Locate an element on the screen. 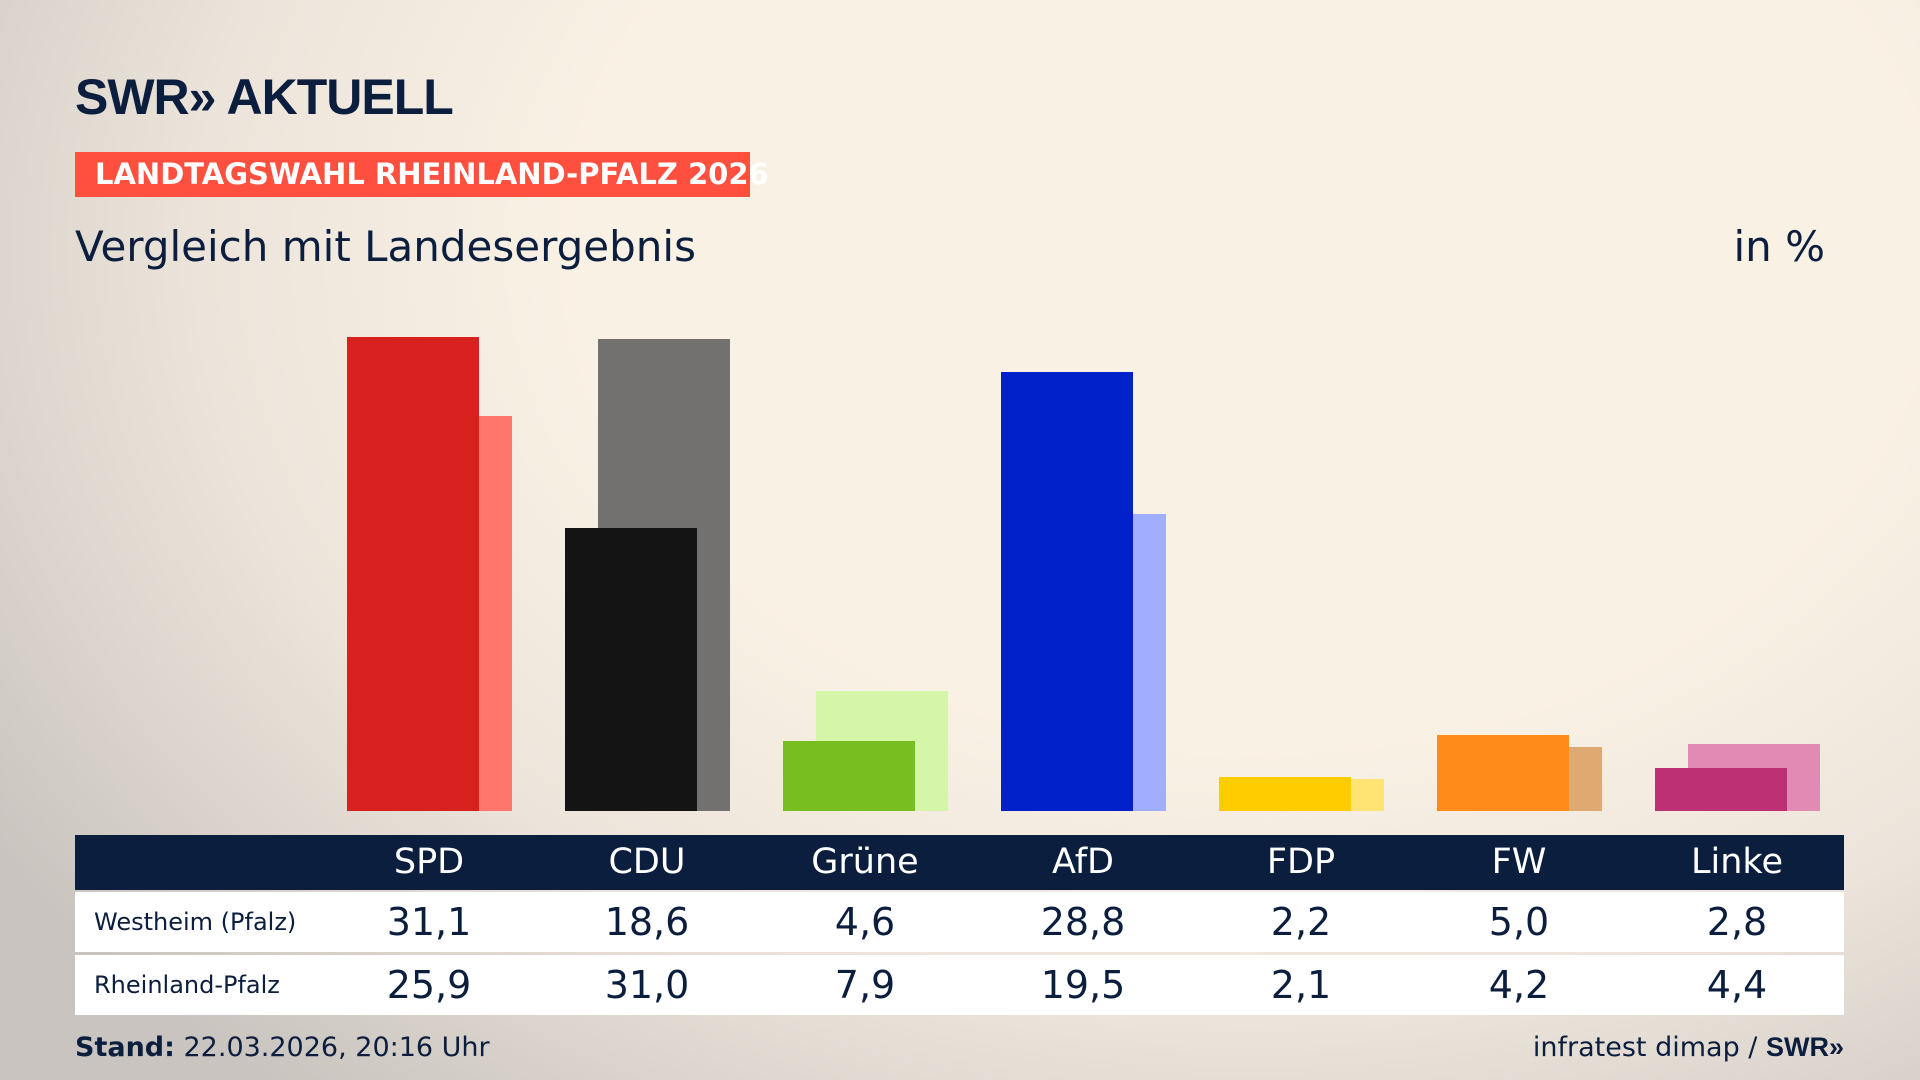  value-cell: 4,6 is located at coordinates (865, 922).